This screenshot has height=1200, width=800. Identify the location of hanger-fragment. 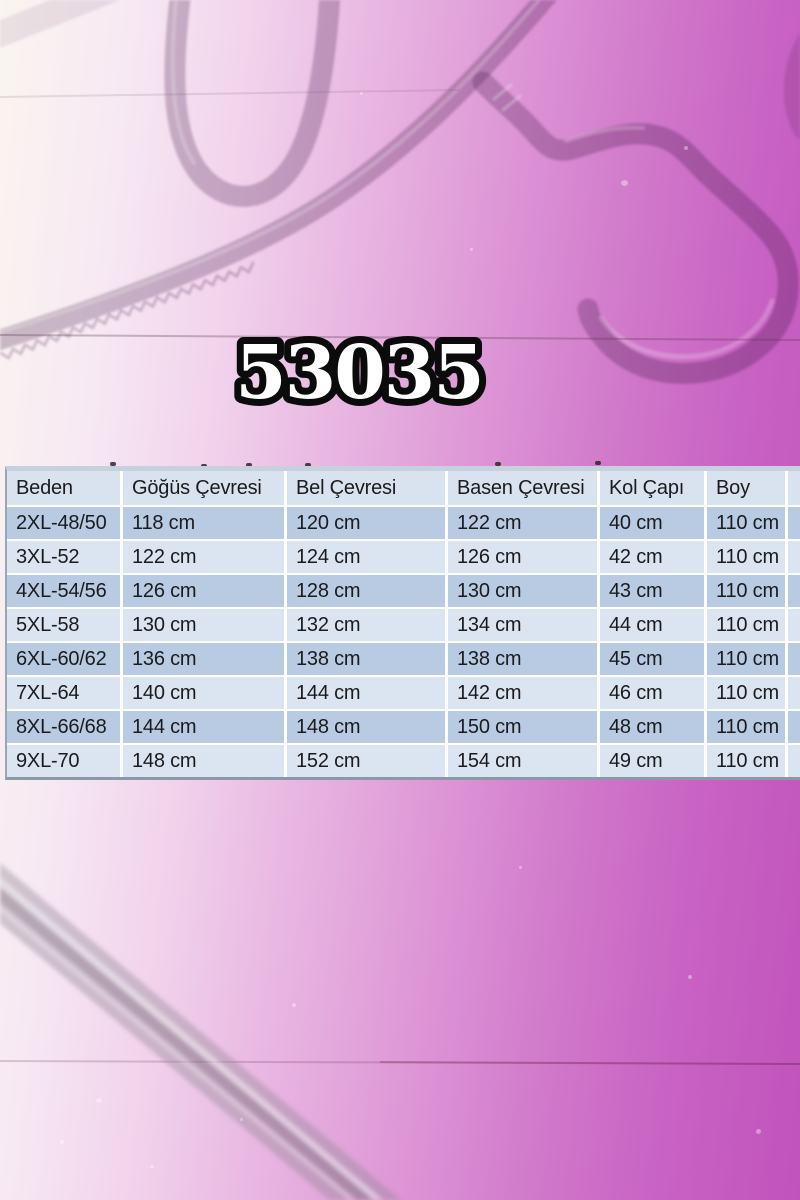
(791, 85).